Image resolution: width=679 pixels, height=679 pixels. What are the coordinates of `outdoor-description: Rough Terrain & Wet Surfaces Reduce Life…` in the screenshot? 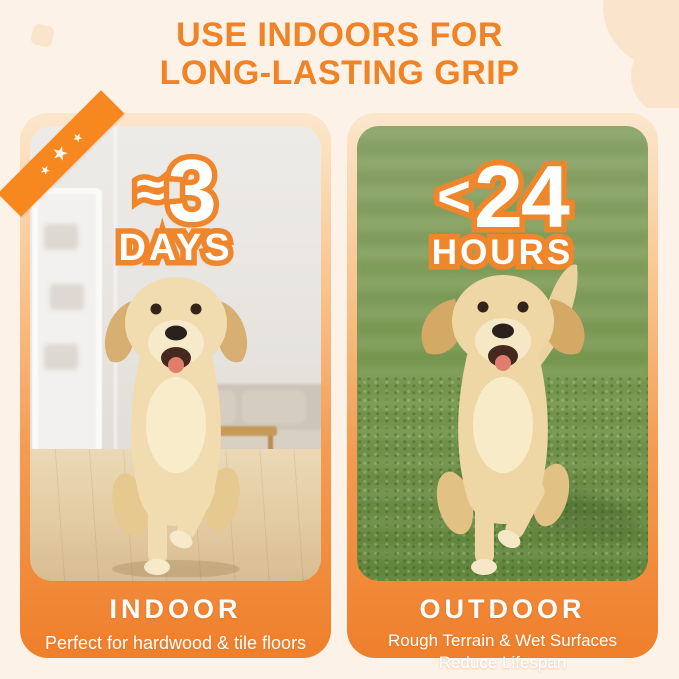 It's located at (502, 652).